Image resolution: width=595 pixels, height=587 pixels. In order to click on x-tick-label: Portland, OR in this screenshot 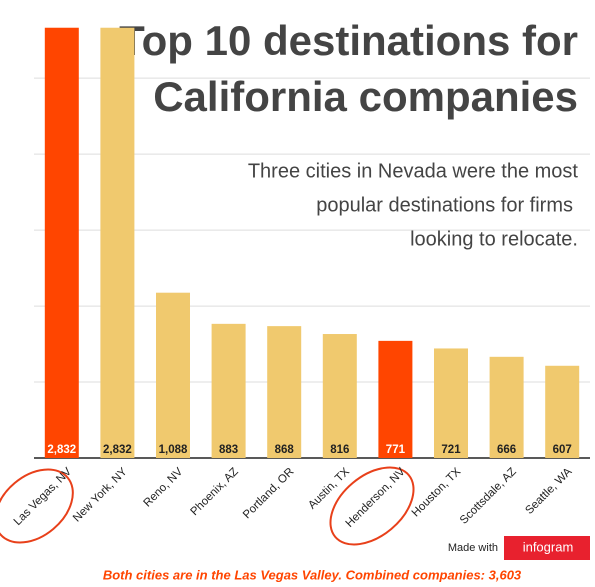, I will do `click(268, 493)`.